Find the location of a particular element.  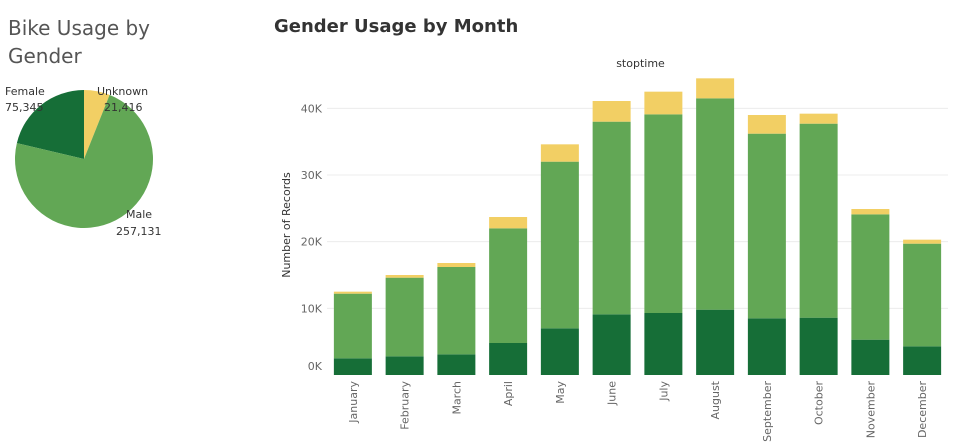

bar-september-male is located at coordinates (766, 226).